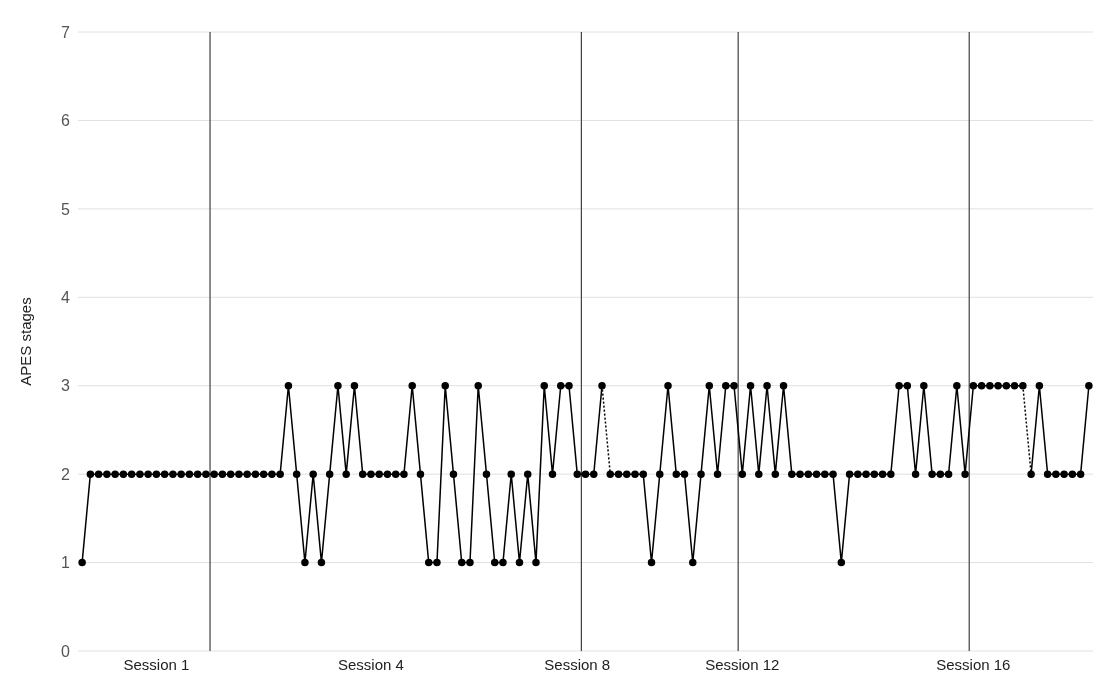 The width and height of the screenshot is (1113, 699). Describe the element at coordinates (66, 563) in the screenshot. I see `y-tick-label: 1` at that location.